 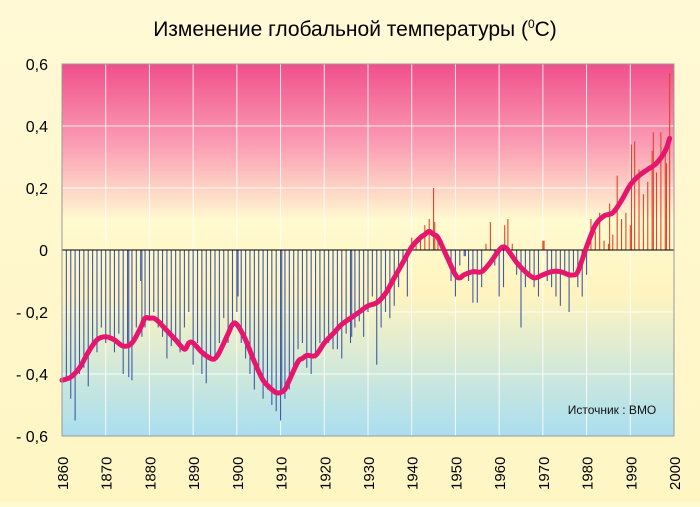 What do you see at coordinates (32, 437) in the screenshot?
I see `y-tick-label: - 0,6` at bounding box center [32, 437].